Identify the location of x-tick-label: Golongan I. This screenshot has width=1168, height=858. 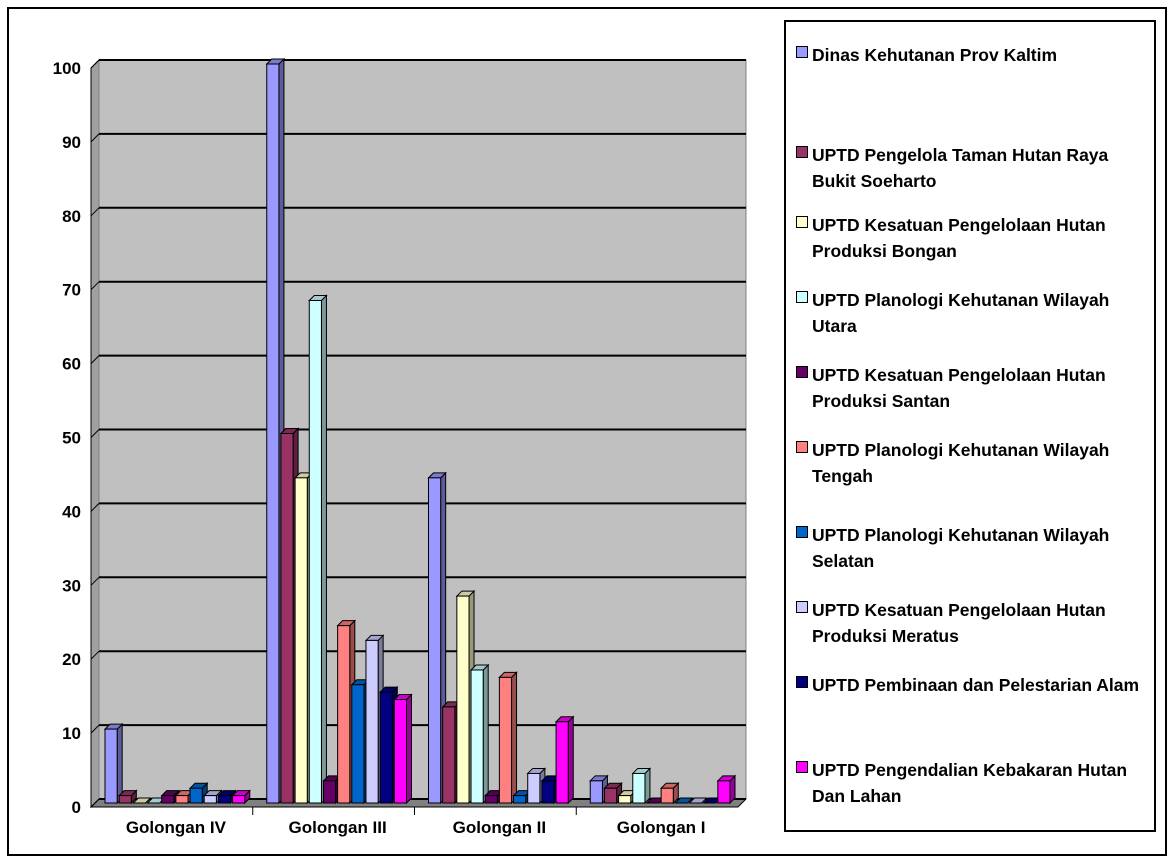
(661, 827).